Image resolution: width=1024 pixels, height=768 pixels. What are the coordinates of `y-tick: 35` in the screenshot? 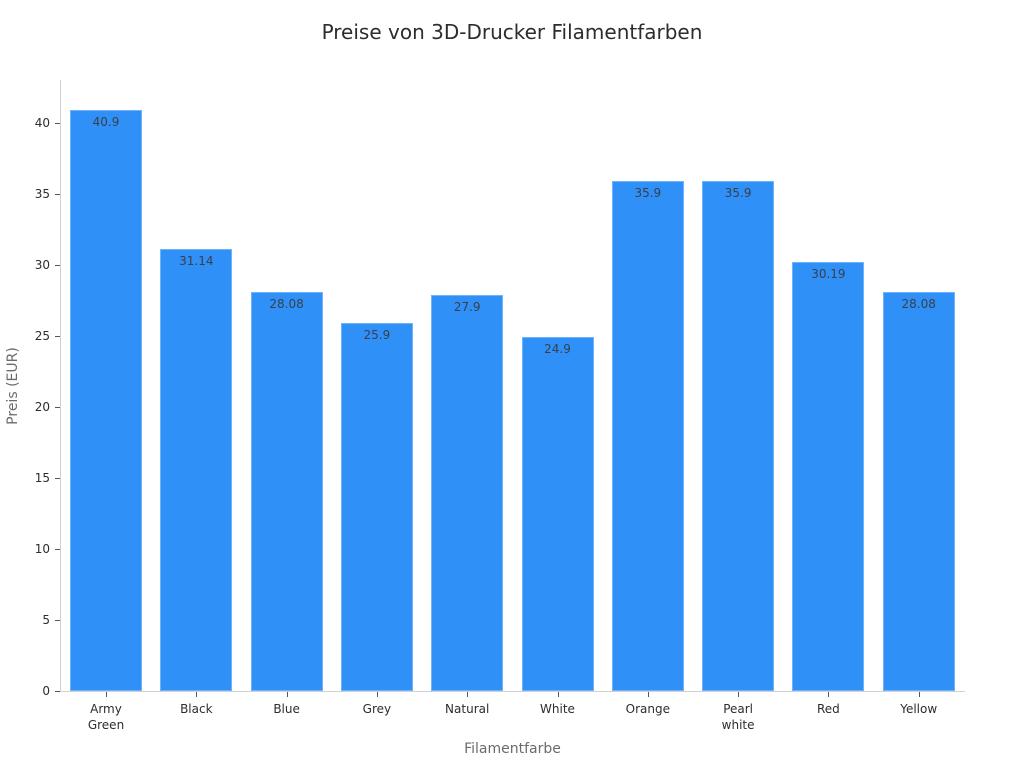 It's located at (30, 197).